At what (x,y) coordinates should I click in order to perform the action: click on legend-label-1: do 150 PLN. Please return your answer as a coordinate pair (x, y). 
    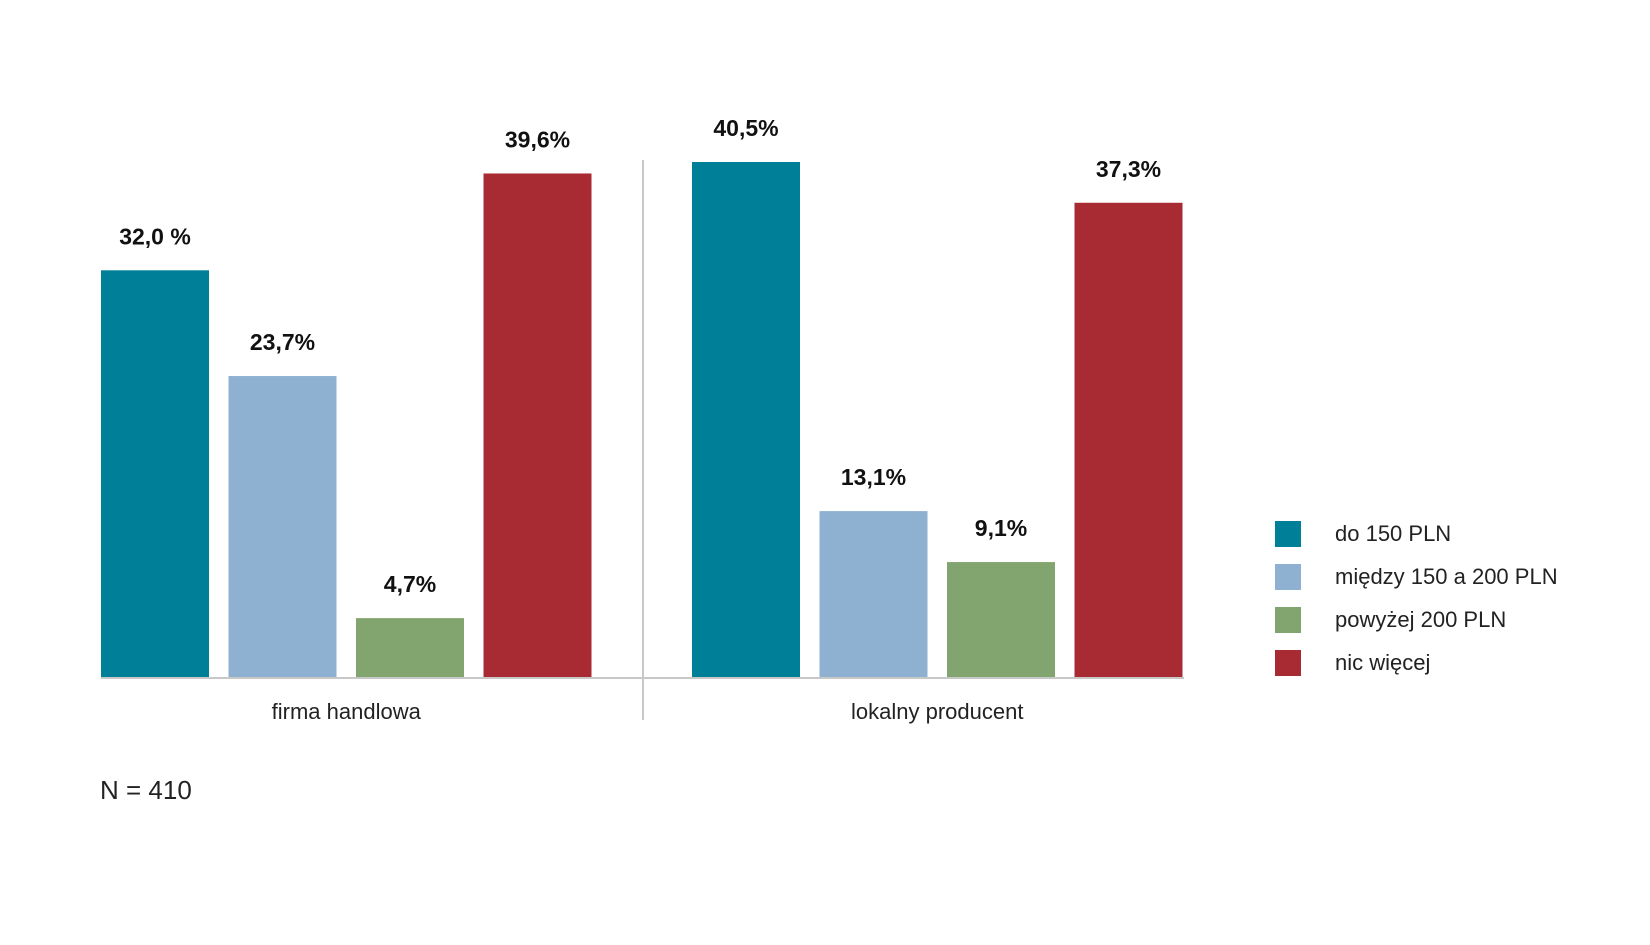
    Looking at the image, I should click on (1393, 533).